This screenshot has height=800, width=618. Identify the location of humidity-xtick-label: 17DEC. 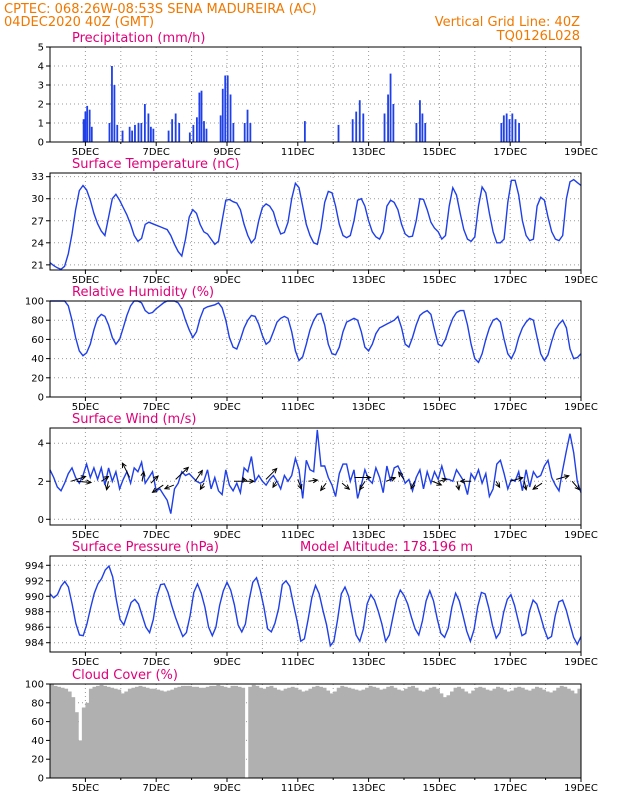
(510, 407).